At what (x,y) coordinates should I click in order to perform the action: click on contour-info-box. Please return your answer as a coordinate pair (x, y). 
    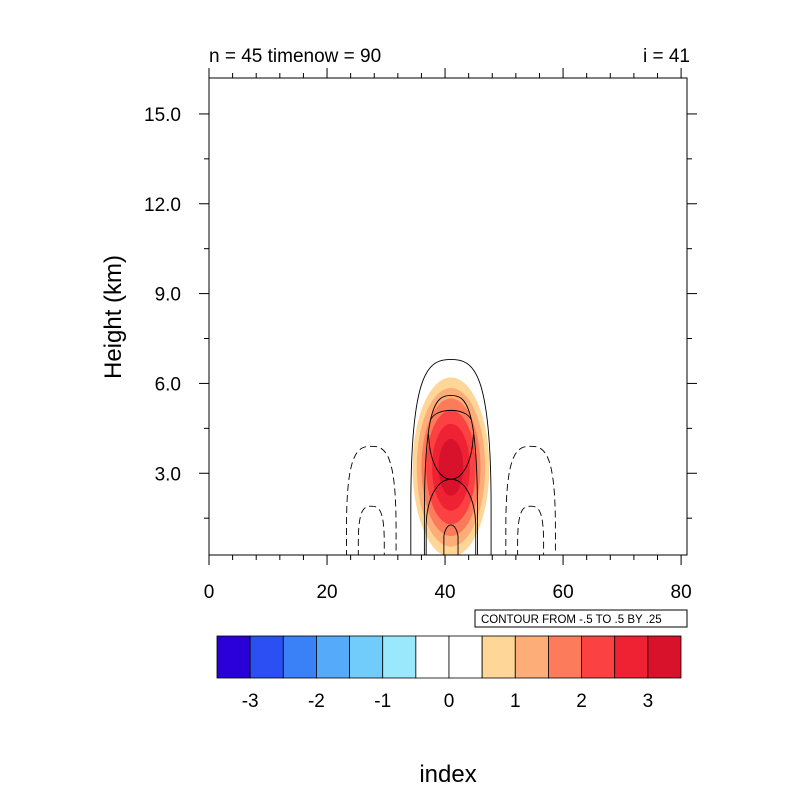
    Looking at the image, I should click on (581, 618).